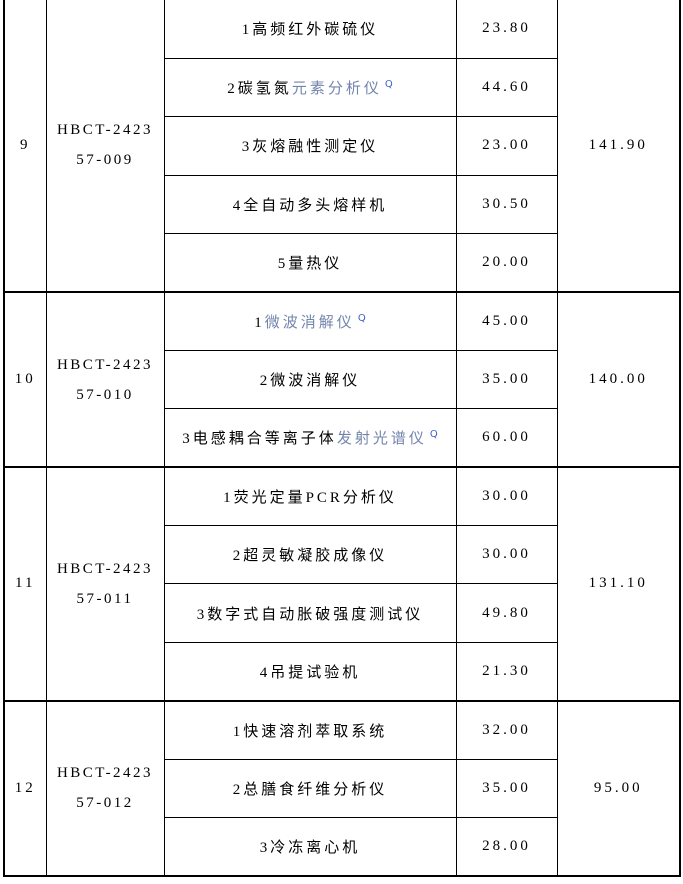 This screenshot has width=683, height=884. I want to click on table-row: 4吊提试验机 21.30, so click(342, 671).